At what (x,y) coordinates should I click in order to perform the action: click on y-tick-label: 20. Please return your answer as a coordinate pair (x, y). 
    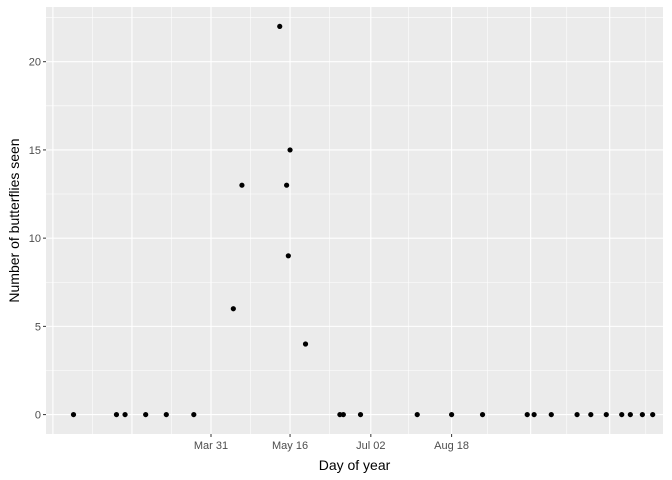
    Looking at the image, I should click on (35, 63).